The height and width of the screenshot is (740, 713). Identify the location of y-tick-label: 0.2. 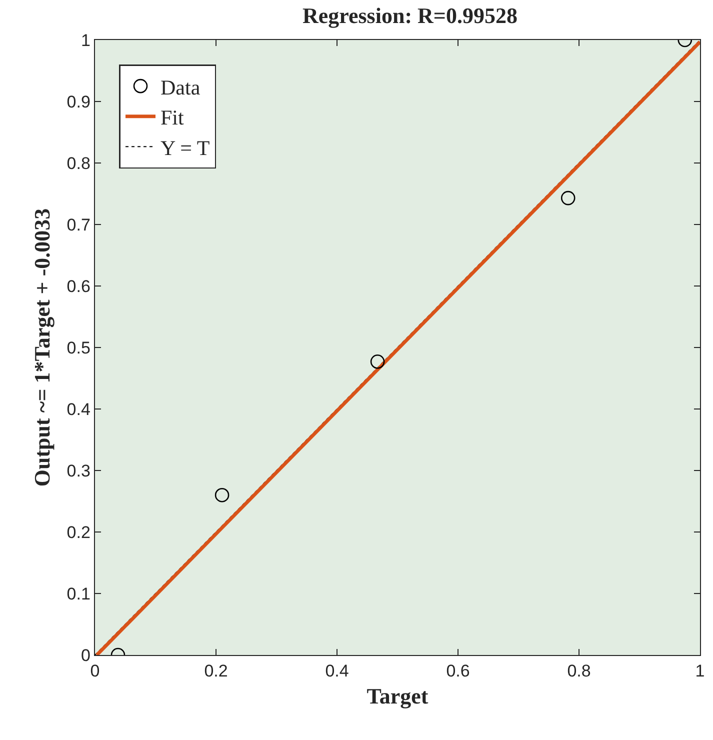
(78, 532).